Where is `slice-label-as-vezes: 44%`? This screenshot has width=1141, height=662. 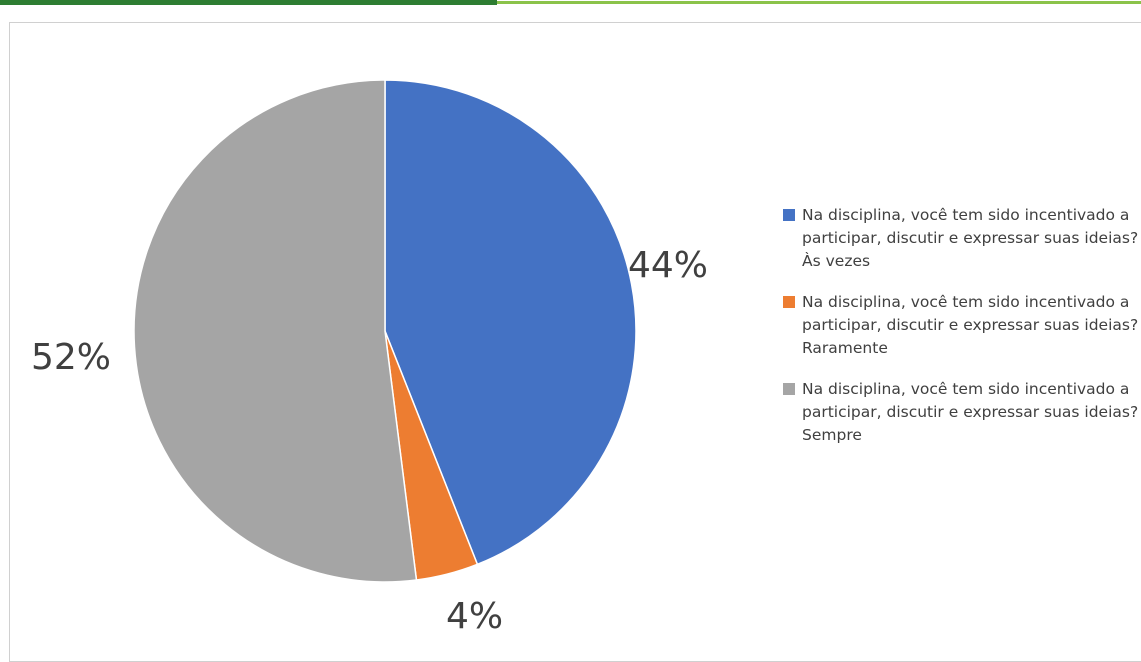
slice-label-as-vezes: 44% is located at coordinates (668, 265).